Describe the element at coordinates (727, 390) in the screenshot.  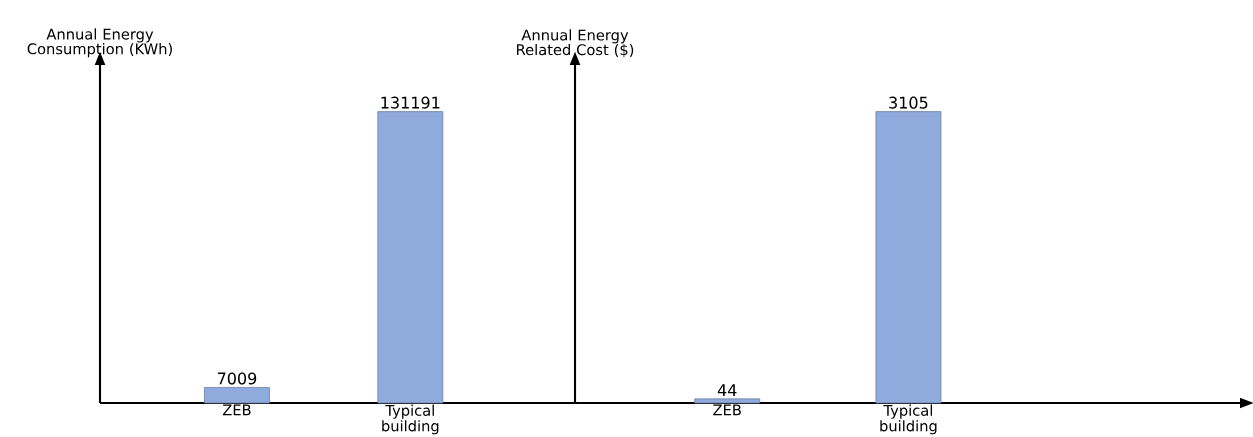
I see `data-label: 44` at that location.